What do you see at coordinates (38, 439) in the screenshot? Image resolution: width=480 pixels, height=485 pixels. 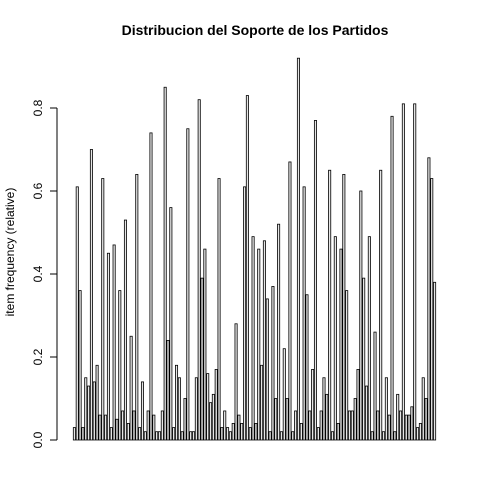 I see `y-tick-label: 0.0` at bounding box center [38, 439].